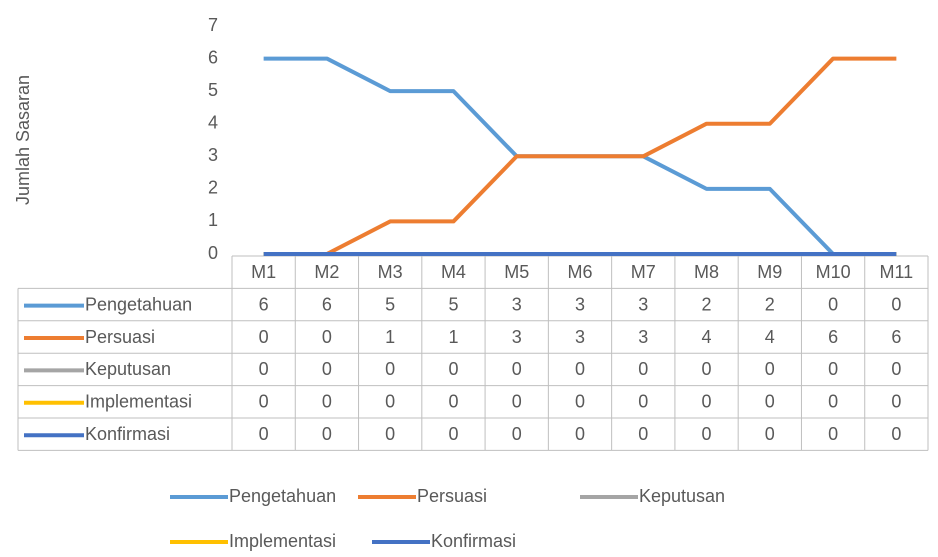 This screenshot has height=557, width=938. What do you see at coordinates (682, 496) in the screenshot?
I see `legend-label: Keputusan` at bounding box center [682, 496].